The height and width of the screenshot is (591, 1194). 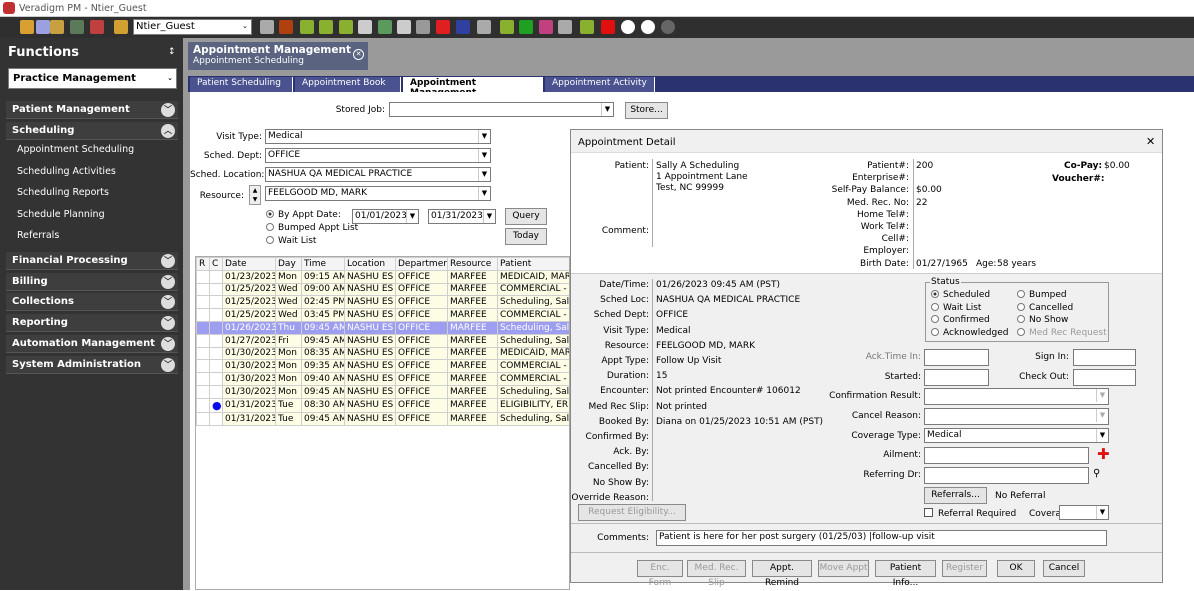 What do you see at coordinates (472, 264) in the screenshot?
I see `column-header-resource: Resource` at bounding box center [472, 264].